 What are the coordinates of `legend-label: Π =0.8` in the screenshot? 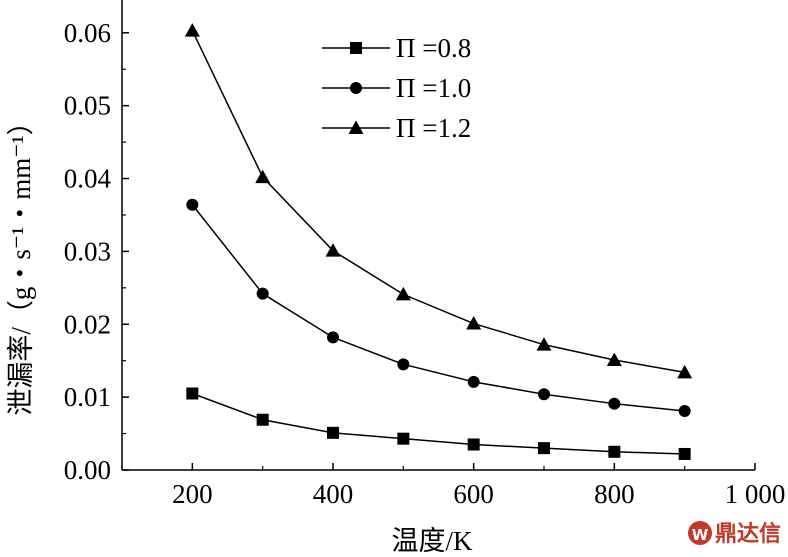 It's located at (433, 48).